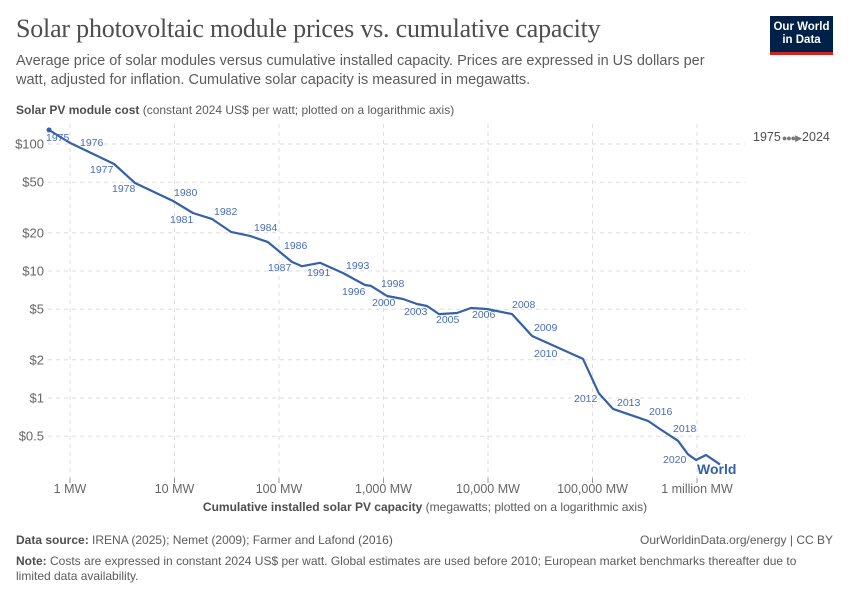  What do you see at coordinates (546, 328) in the screenshot?
I see `year-label: 2009` at bounding box center [546, 328].